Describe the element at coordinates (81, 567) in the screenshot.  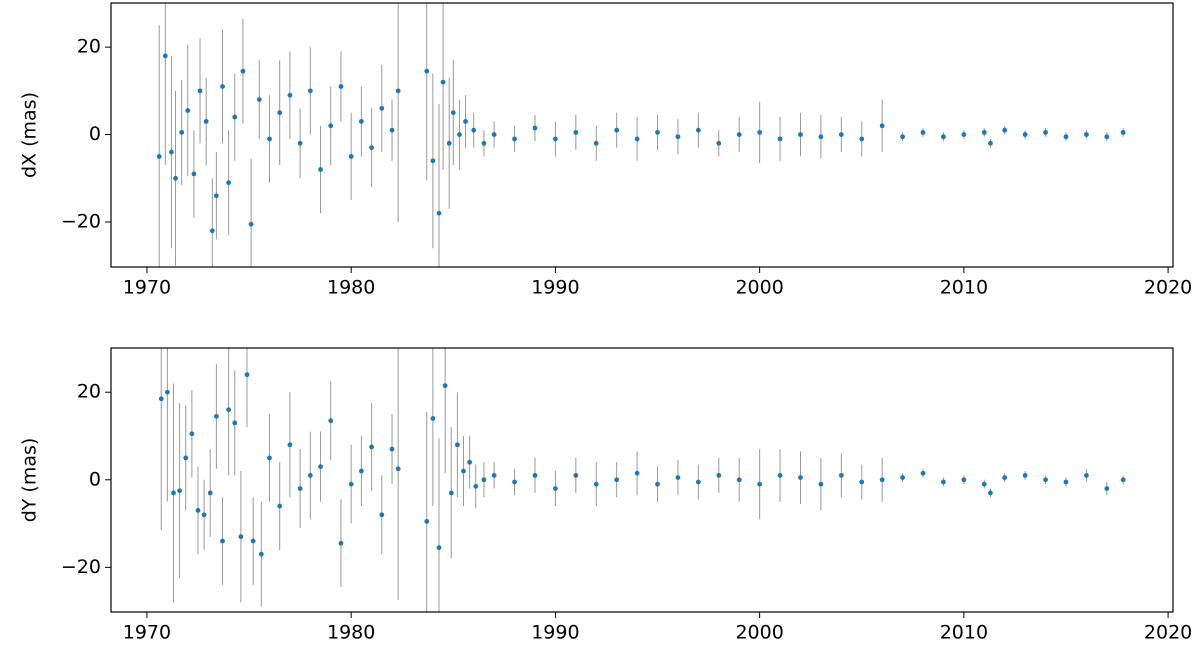
I see `y-tick-label: −20` at that location.